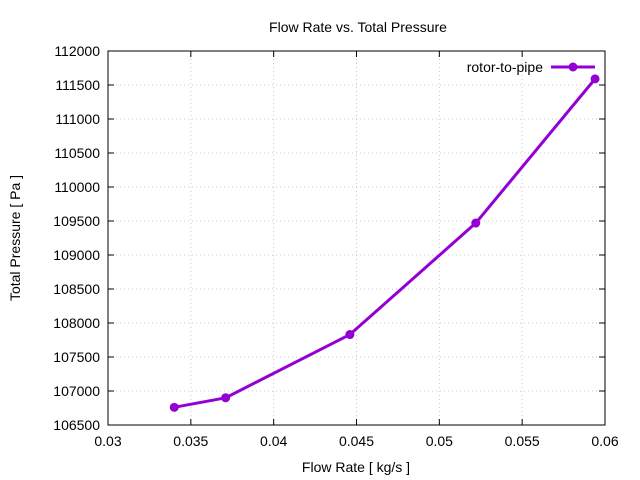 The height and width of the screenshot is (480, 640). What do you see at coordinates (76, 255) in the screenshot?
I see `y-tick-label: 109000` at bounding box center [76, 255].